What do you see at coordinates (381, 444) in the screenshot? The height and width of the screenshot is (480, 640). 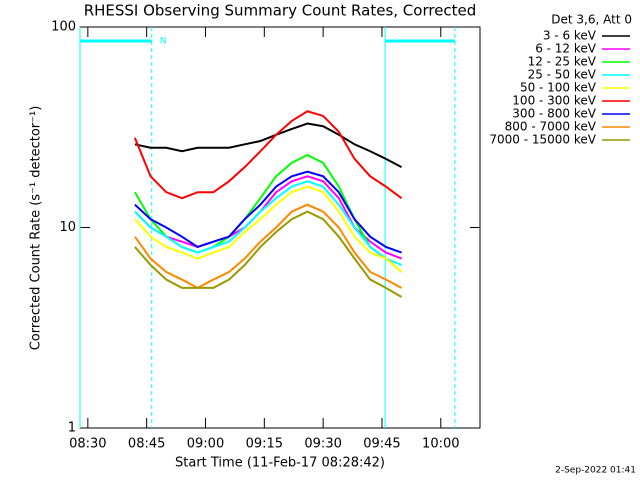 I see `x-tick-label: 09:45` at bounding box center [381, 444].